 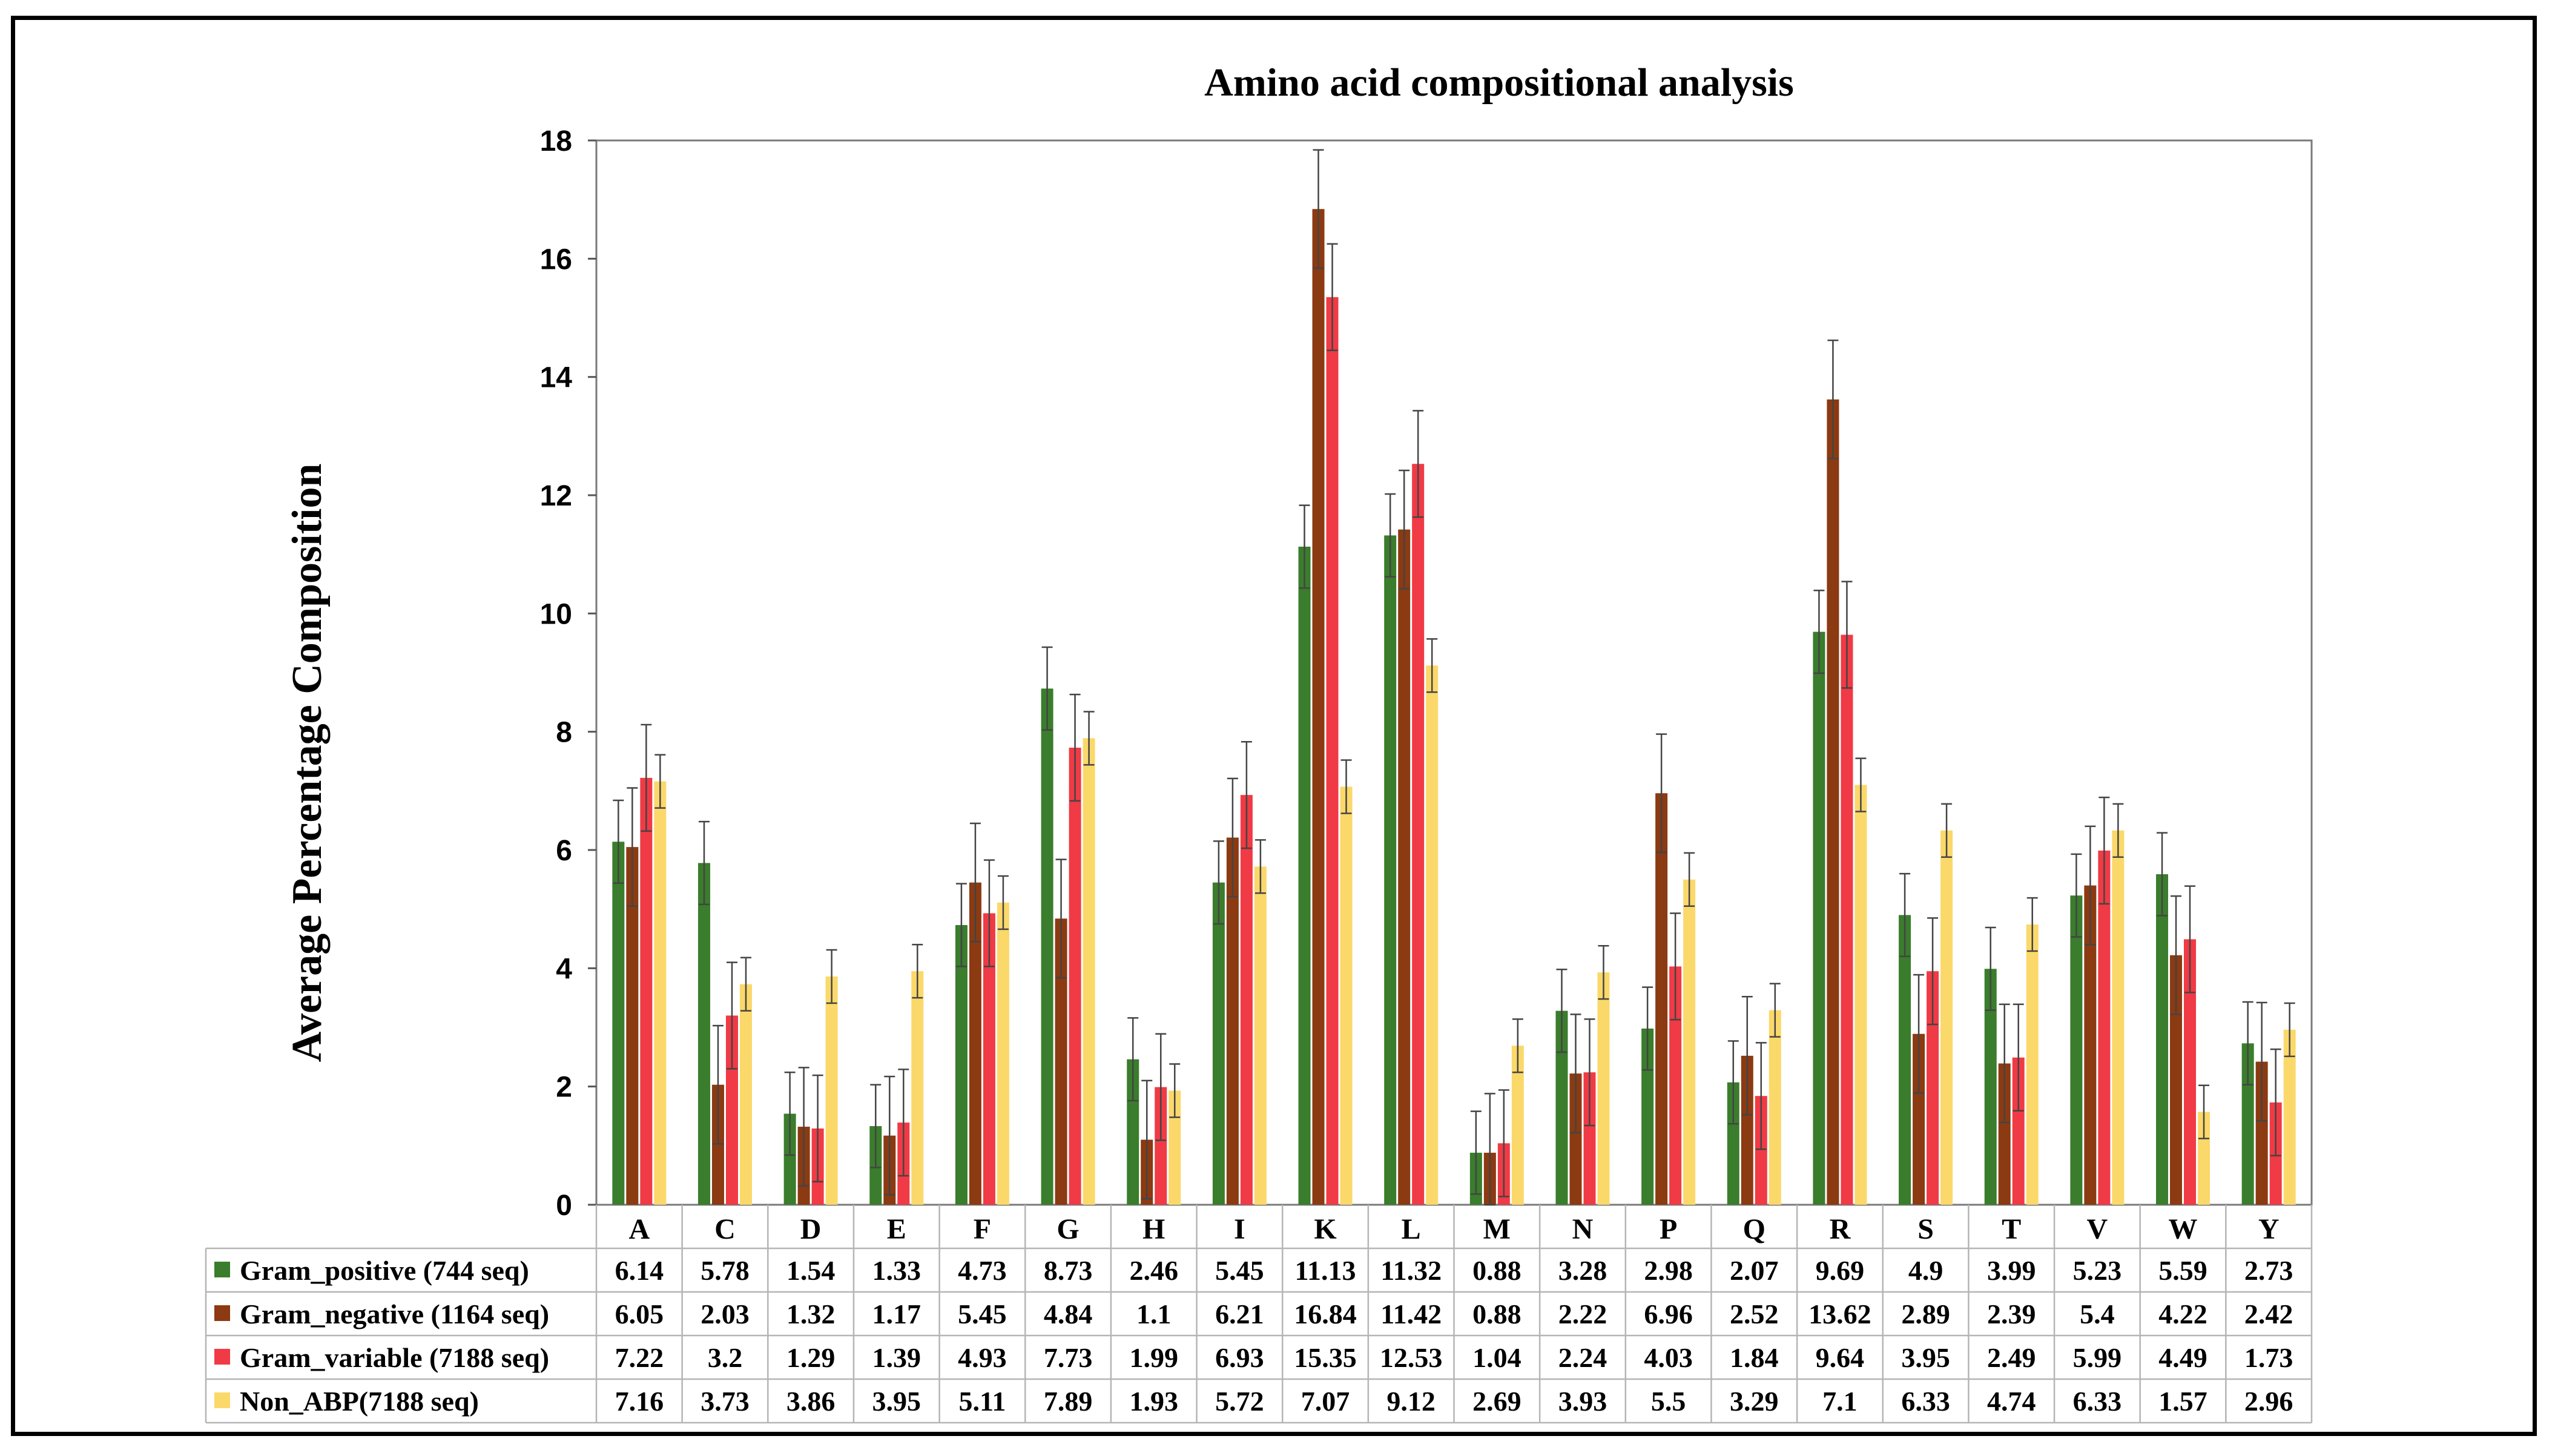 I want to click on data-label: 1.57, so click(x=2182, y=1401).